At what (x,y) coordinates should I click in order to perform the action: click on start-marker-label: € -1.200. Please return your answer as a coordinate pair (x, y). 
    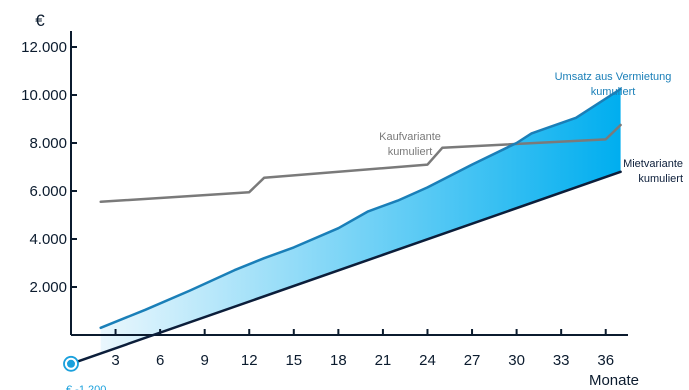
    Looking at the image, I should click on (86, 387).